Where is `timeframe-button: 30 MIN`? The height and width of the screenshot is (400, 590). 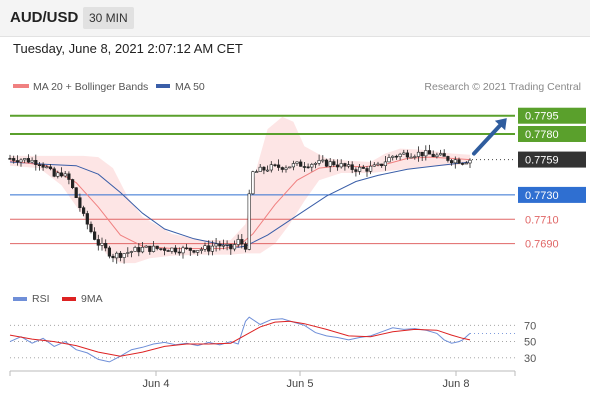
timeframe-button: 30 MIN is located at coordinates (108, 18).